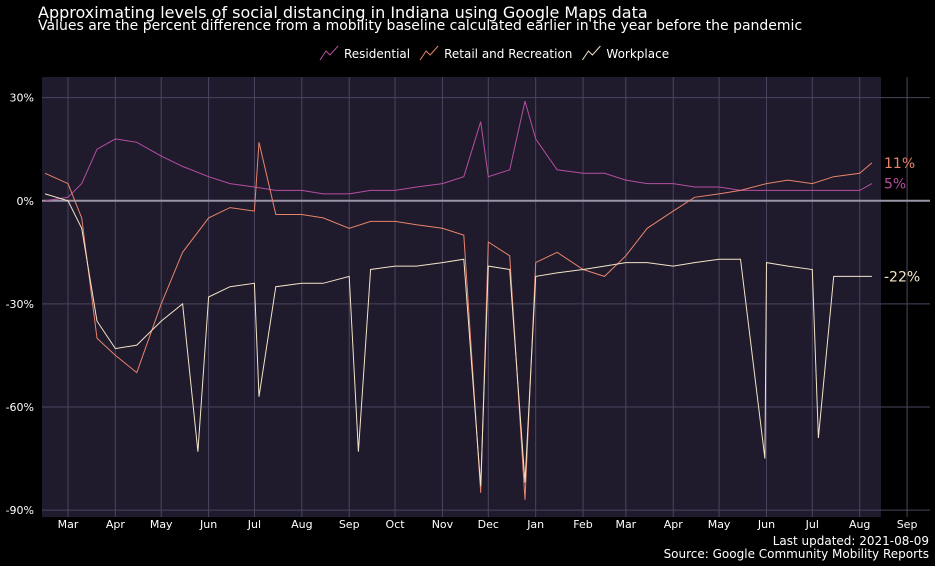  I want to click on last-updated: Last updated: 2021-08-09, so click(851, 541).